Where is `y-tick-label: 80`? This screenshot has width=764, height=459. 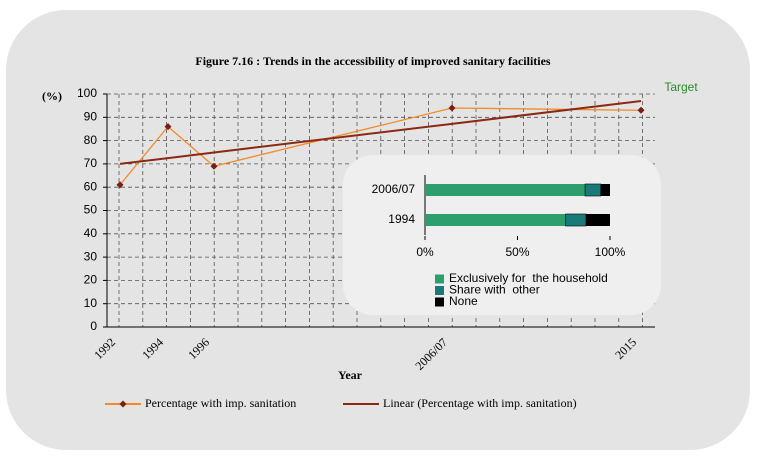 y-tick-label: 80 is located at coordinates (91, 140).